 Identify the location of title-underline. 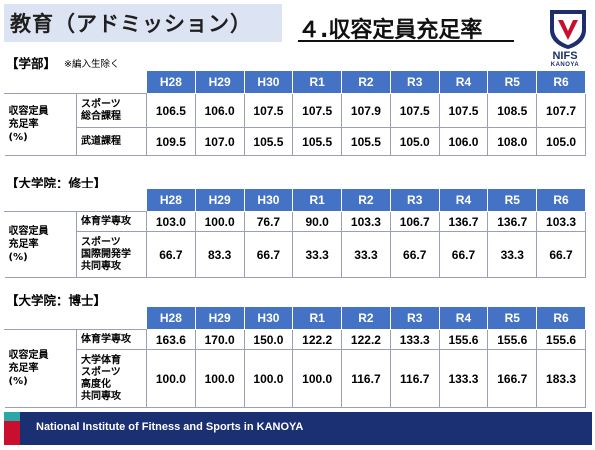
(406, 41).